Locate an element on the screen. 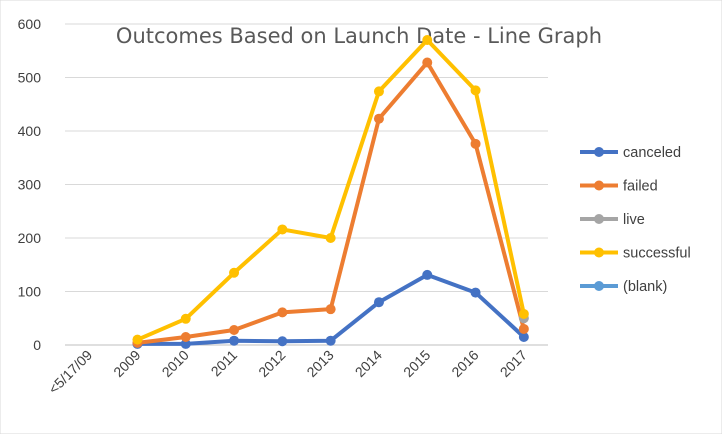  legend-item-successful: successful is located at coordinates (635, 254).